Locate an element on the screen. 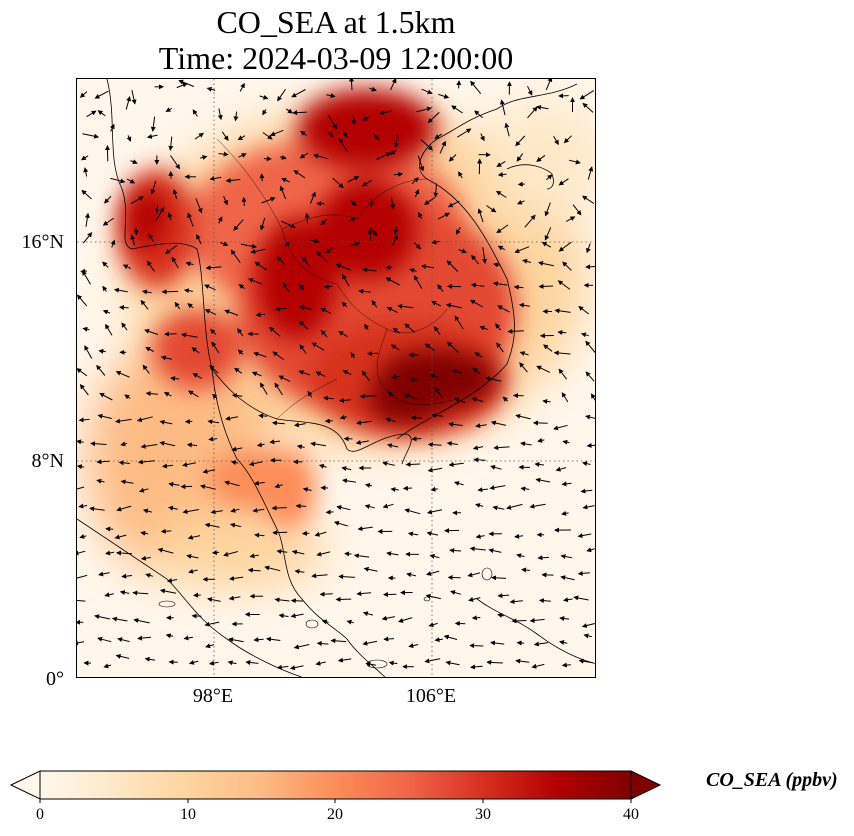  colorbar-min-extension is located at coordinates (25, 785).